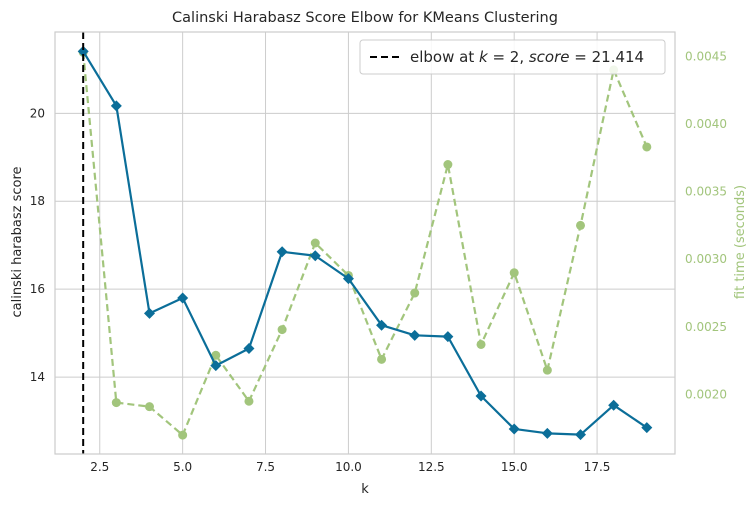 This screenshot has height=507, width=756. What do you see at coordinates (514, 467) in the screenshot?
I see `x-tick-label: 15.0` at bounding box center [514, 467].